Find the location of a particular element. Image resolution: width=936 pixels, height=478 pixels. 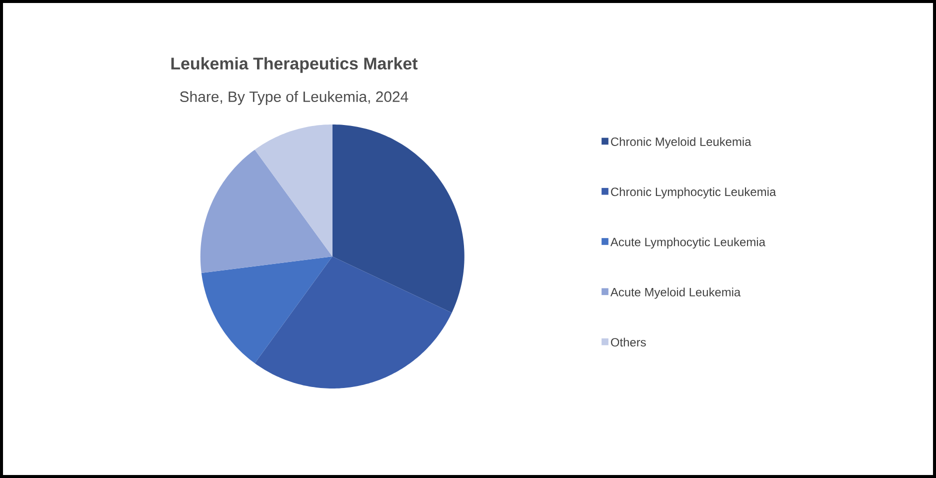

legend-label: Acute Myeloid Leukemia is located at coordinates (675, 293).